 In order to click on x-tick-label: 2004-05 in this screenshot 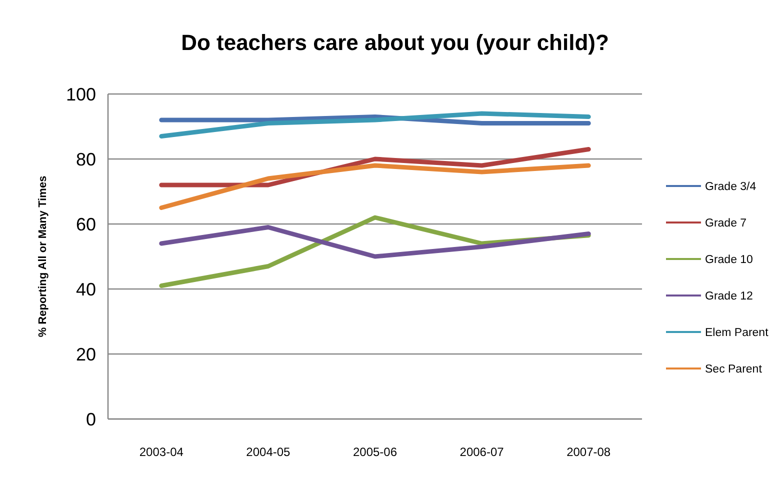, I will do `click(268, 452)`.